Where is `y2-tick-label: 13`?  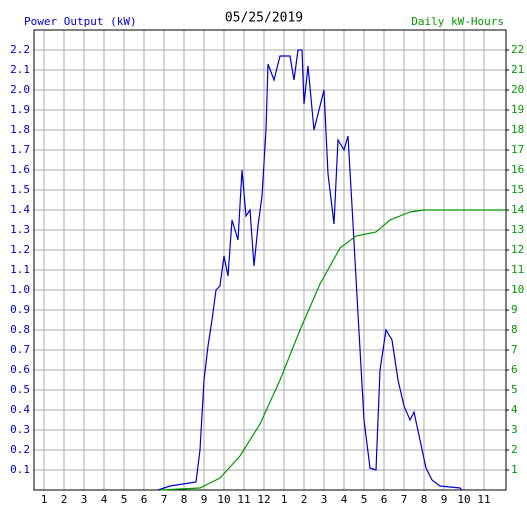 y2-tick-label: 13 is located at coordinates (517, 229).